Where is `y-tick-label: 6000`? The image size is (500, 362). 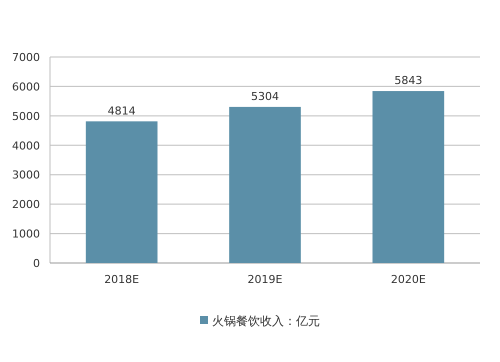
y-tick-label: 6000 is located at coordinates (26, 87).